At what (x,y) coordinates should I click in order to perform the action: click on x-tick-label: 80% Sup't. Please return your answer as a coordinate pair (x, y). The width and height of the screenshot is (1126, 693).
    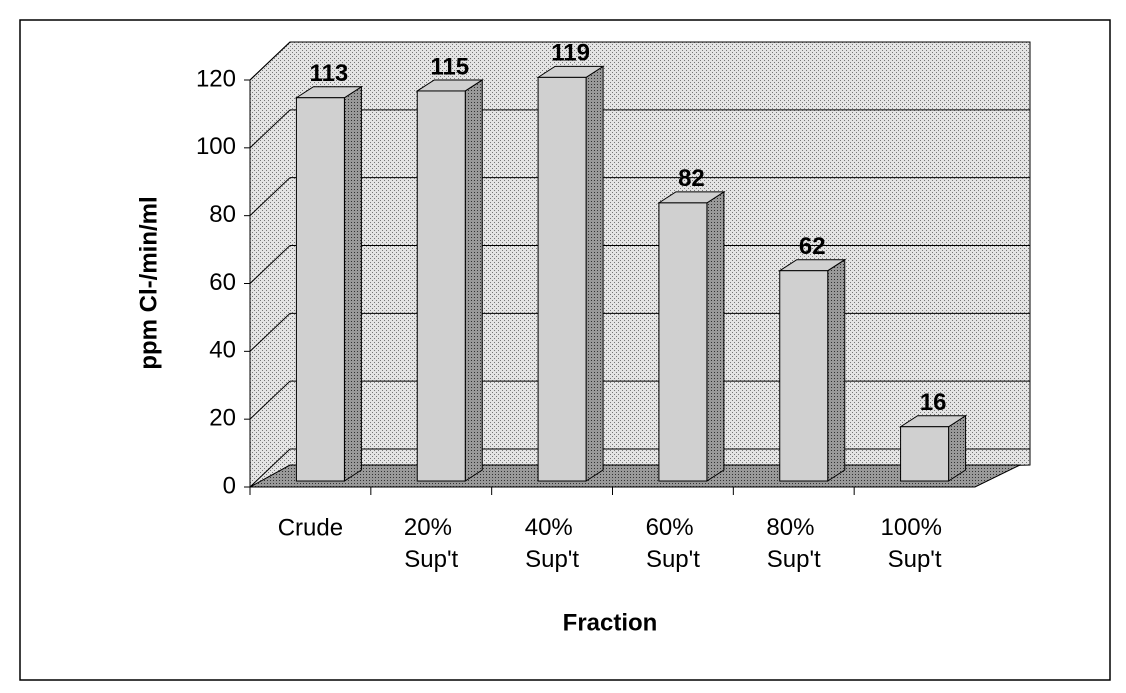
    Looking at the image, I should click on (793, 543).